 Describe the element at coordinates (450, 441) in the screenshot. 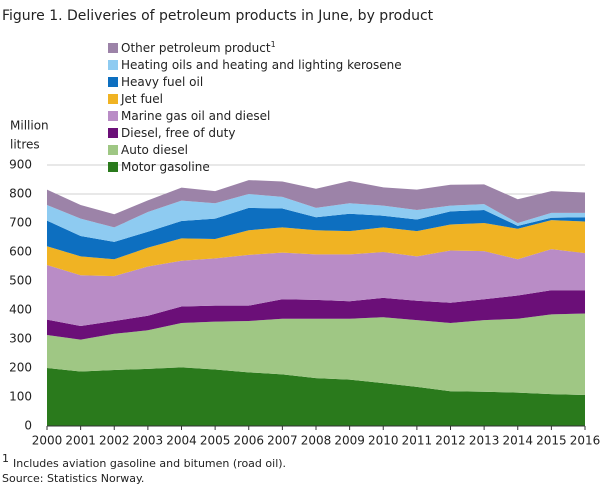

I see `x-tick-label: 2012` at that location.